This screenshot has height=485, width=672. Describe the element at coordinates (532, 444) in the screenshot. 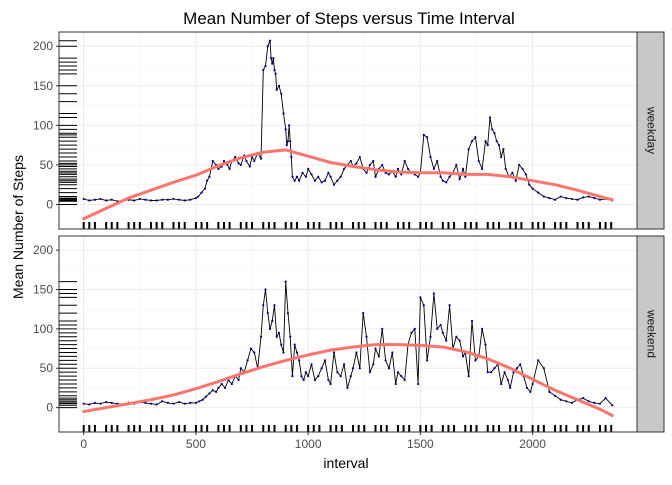

I see `x-tick-label: 2000` at that location.